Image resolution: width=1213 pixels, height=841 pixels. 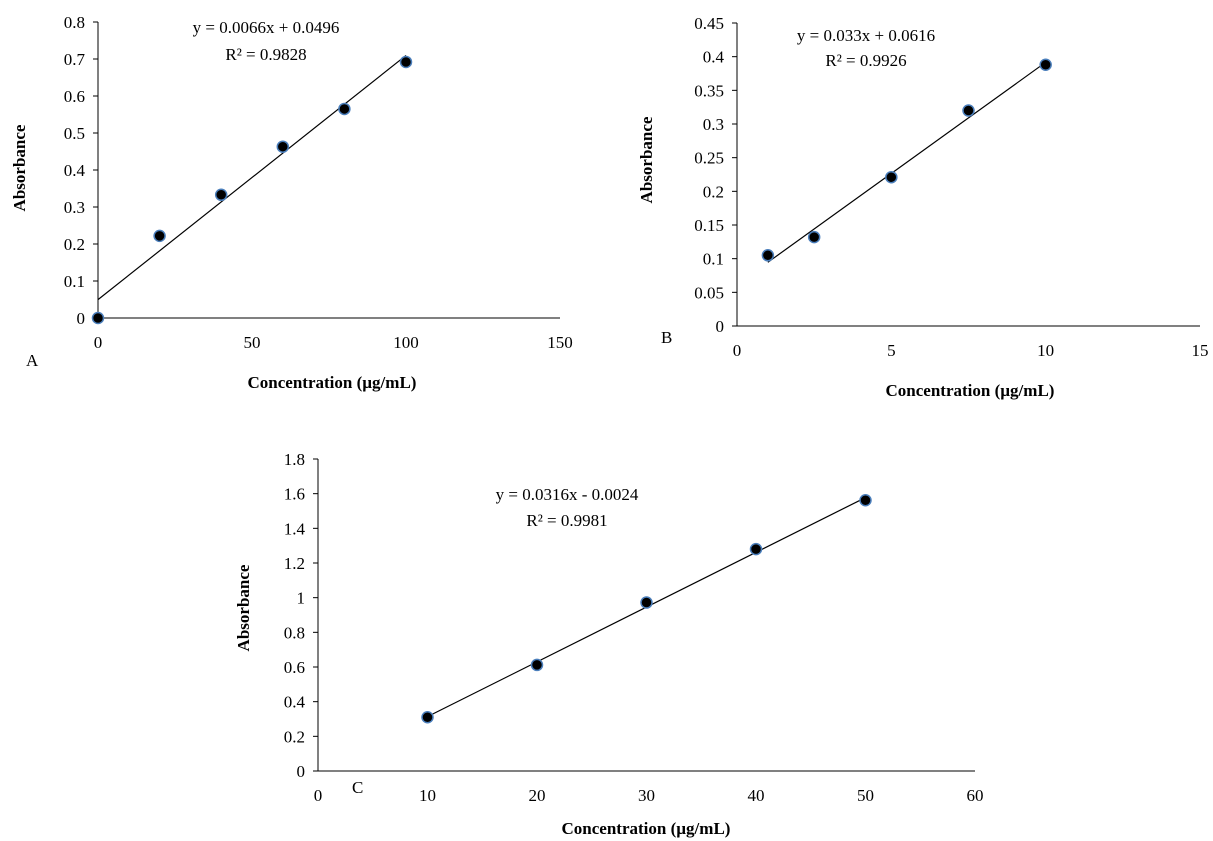 I want to click on y-tick-label: 0.25, so click(x=709, y=158).